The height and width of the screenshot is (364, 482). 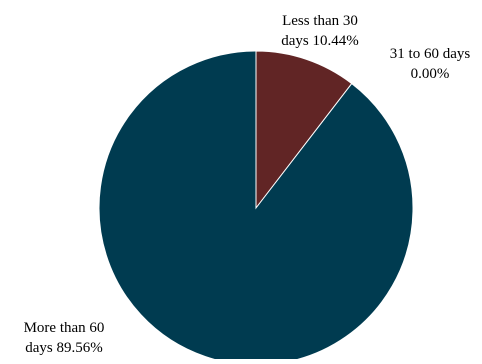 What do you see at coordinates (320, 31) in the screenshot?
I see `slice-label-1: Less than 30 days 10.44%` at bounding box center [320, 31].